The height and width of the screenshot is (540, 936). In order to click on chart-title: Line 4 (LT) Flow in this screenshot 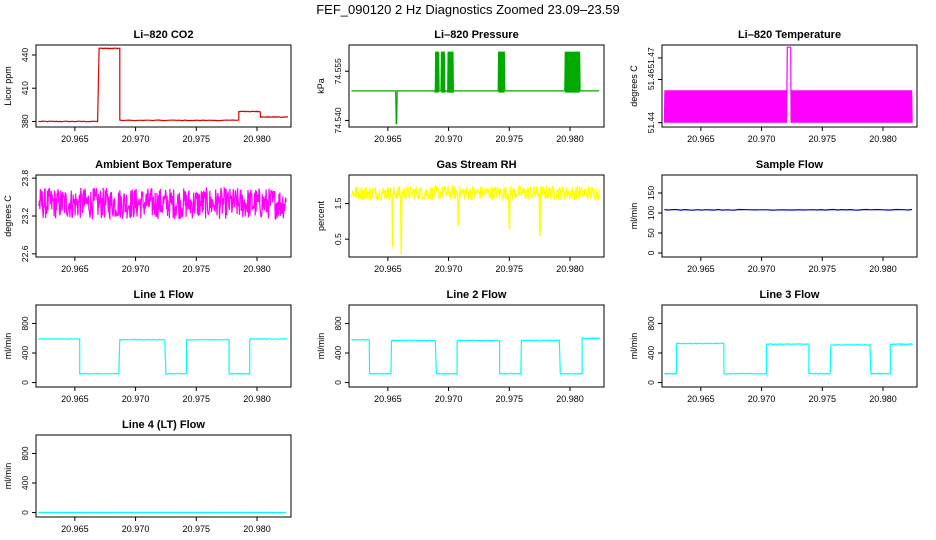, I will do `click(163, 425)`.